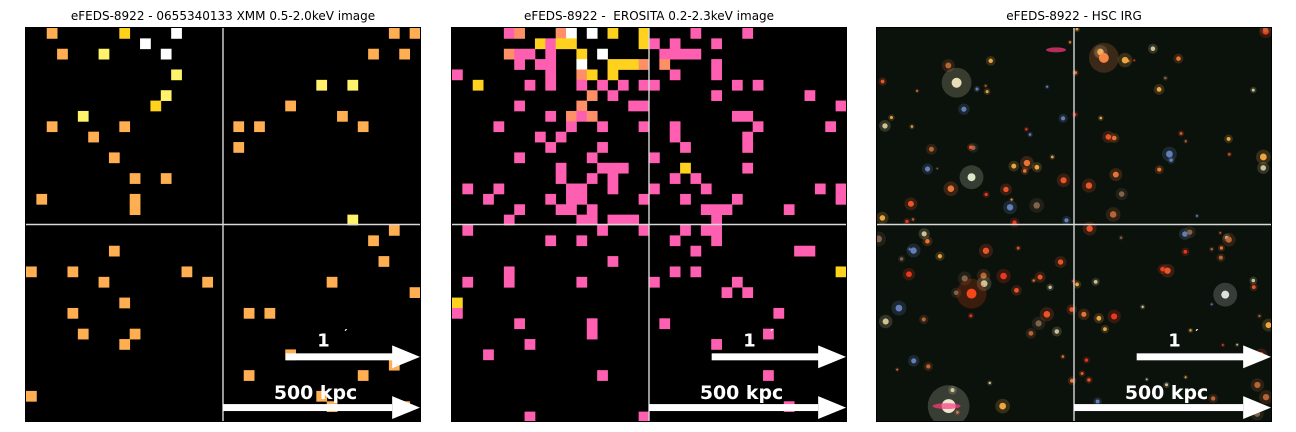 The width and height of the screenshot is (1296, 432). What do you see at coordinates (1074, 16) in the screenshot?
I see `panel-title: eFEDS-8922 - HSC IRG` at bounding box center [1074, 16].